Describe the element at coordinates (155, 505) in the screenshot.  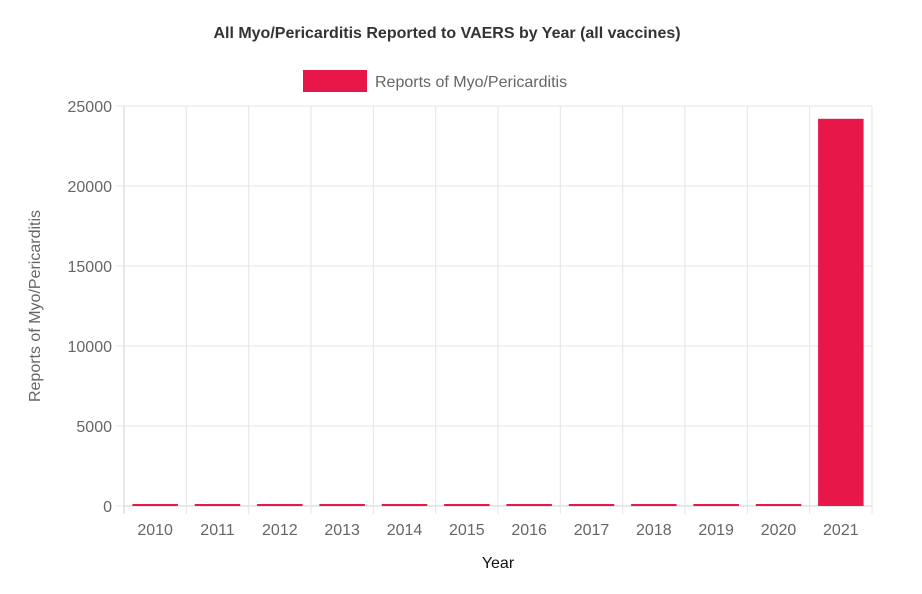
I see `bar-2010` at that location.